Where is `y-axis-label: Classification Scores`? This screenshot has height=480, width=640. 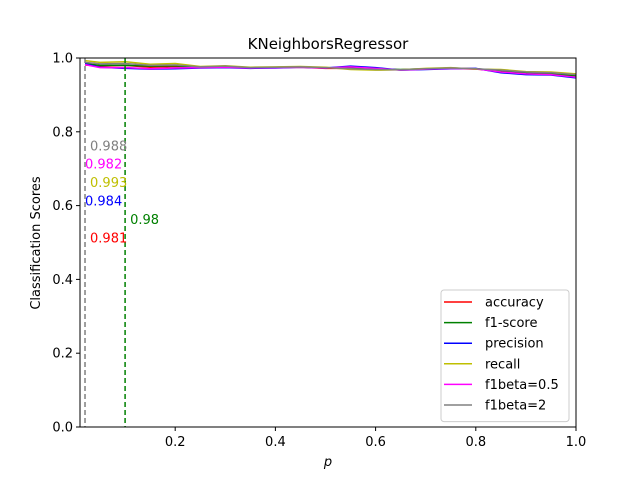
y-axis-label: Classification Scores is located at coordinates (36, 243).